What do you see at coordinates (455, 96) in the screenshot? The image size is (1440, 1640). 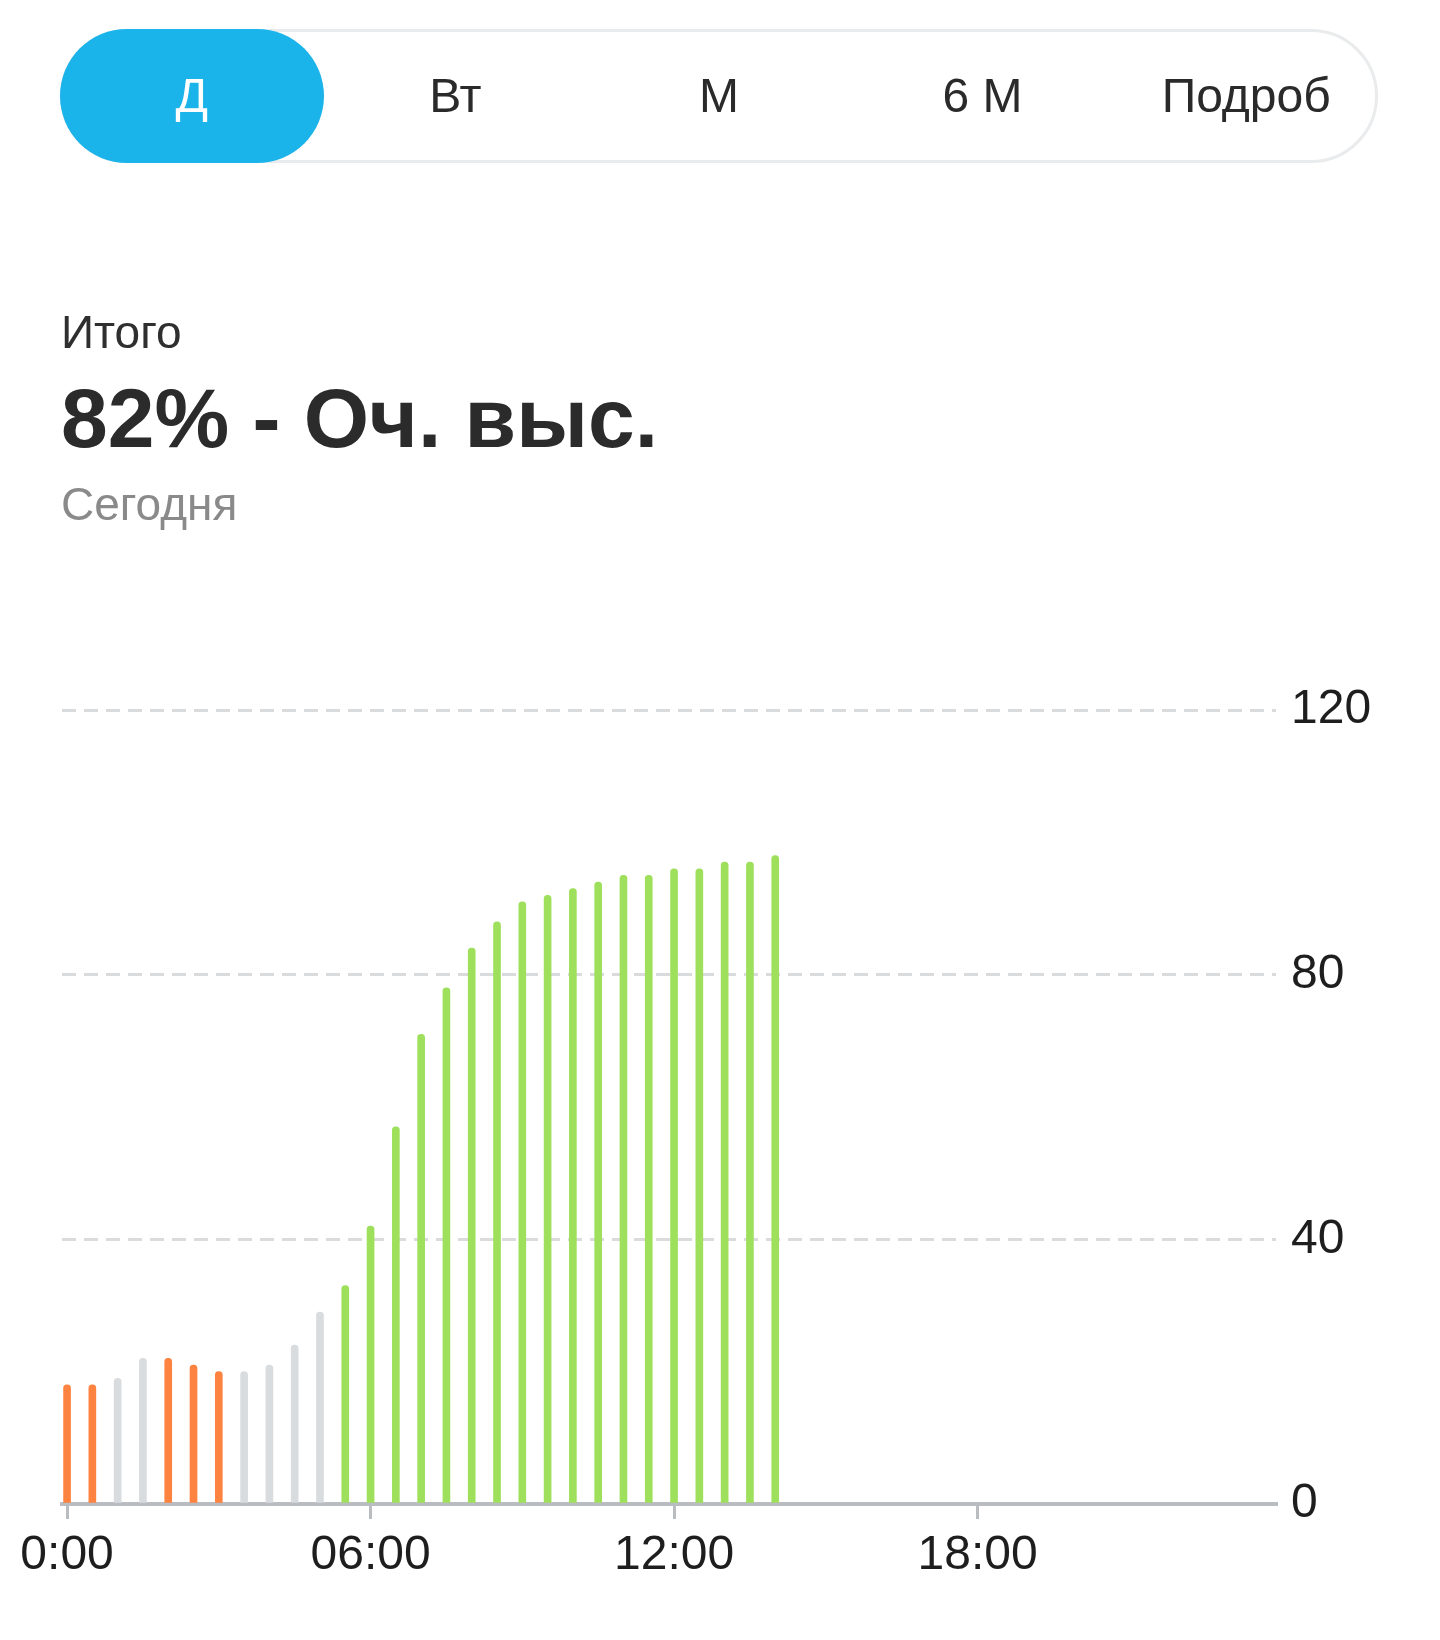 I see `tab: Вт` at bounding box center [455, 96].